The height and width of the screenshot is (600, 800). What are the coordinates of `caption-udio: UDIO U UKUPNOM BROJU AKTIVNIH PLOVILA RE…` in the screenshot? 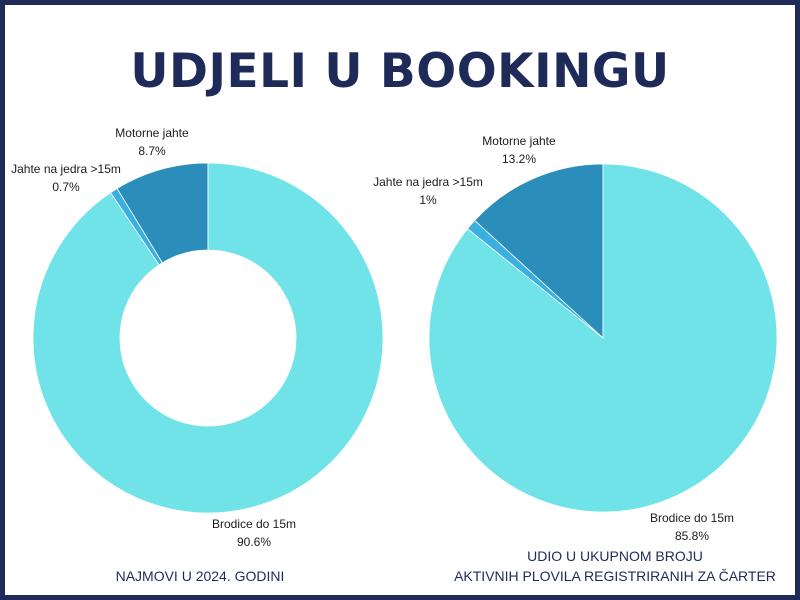 It's located at (610, 566).